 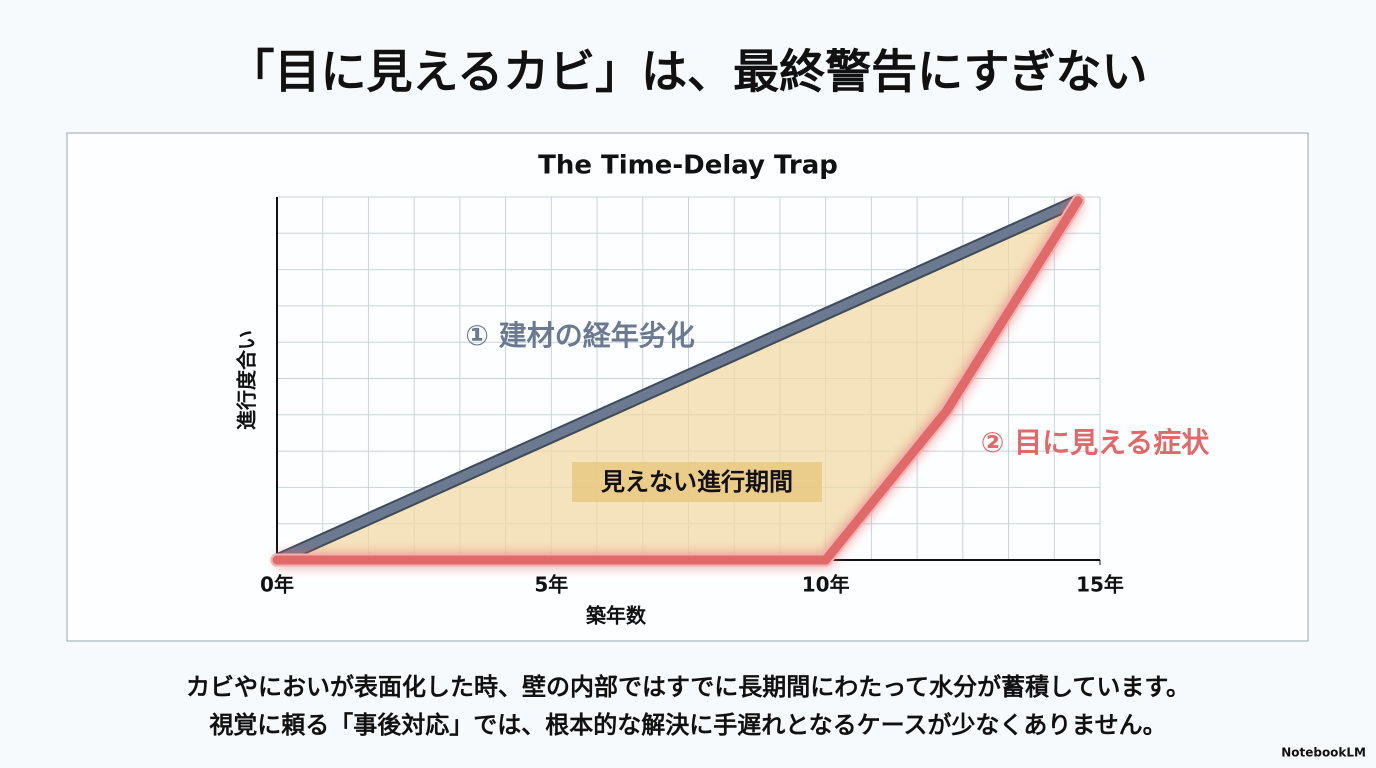 What do you see at coordinates (1323, 753) in the screenshot?
I see `brand: NotebookLM` at bounding box center [1323, 753].